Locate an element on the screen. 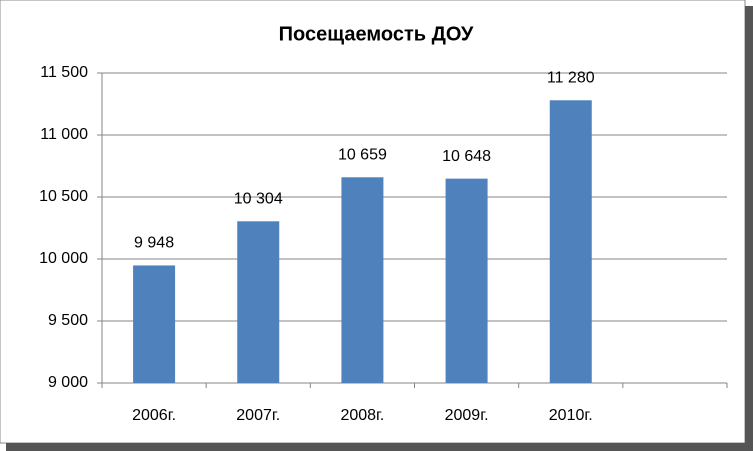 The width and height of the screenshot is (753, 451). chart-title: Посещаемость ДОУ is located at coordinates (376, 34).